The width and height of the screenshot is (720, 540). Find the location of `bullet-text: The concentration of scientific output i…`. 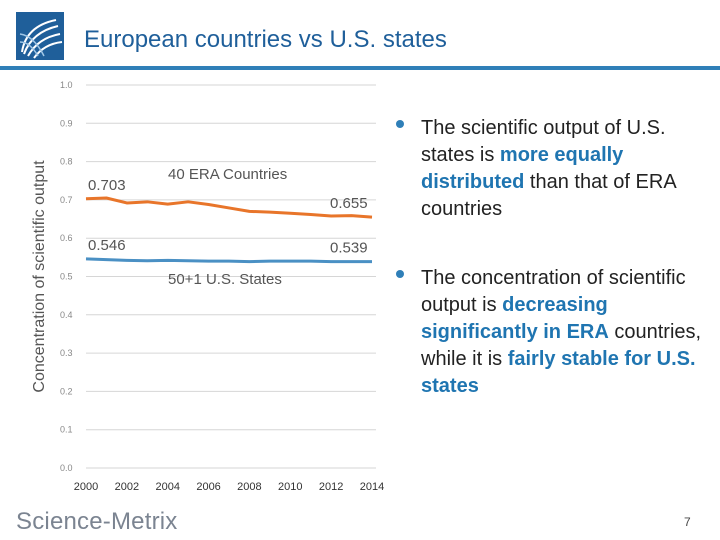

bullet-text: The concentration of scientific output i… is located at coordinates (553, 291).